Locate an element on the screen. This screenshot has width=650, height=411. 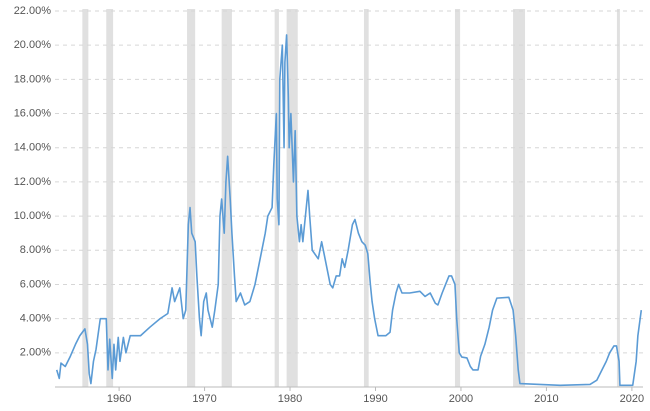
y-tick-label: 20.00% is located at coordinates (33, 45).